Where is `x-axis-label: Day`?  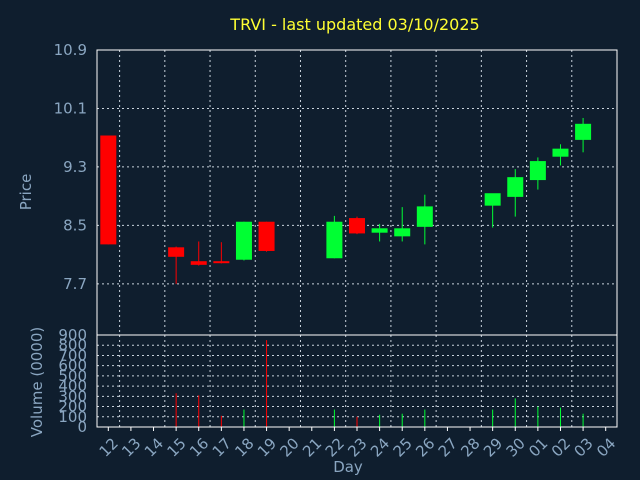 x-axis-label: Day is located at coordinates (348, 467).